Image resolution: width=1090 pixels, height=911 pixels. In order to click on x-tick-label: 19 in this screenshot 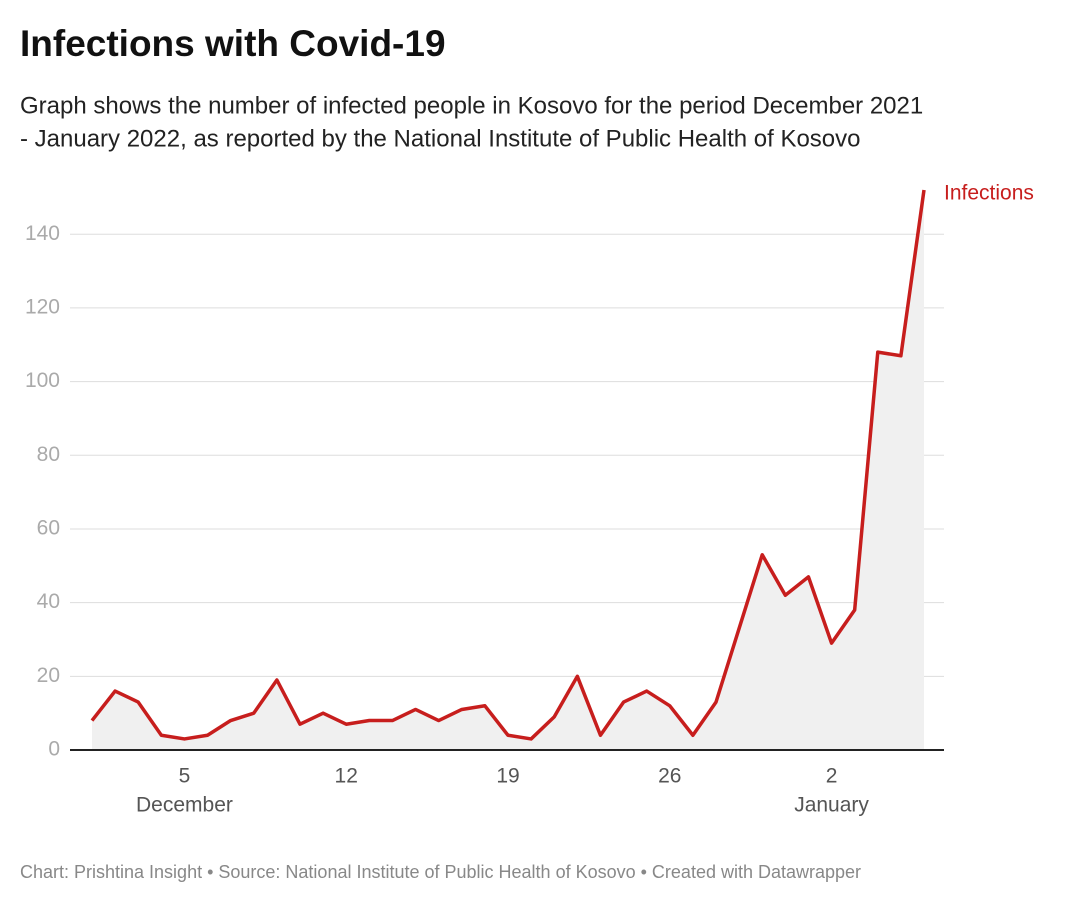, I will do `click(507, 776)`.